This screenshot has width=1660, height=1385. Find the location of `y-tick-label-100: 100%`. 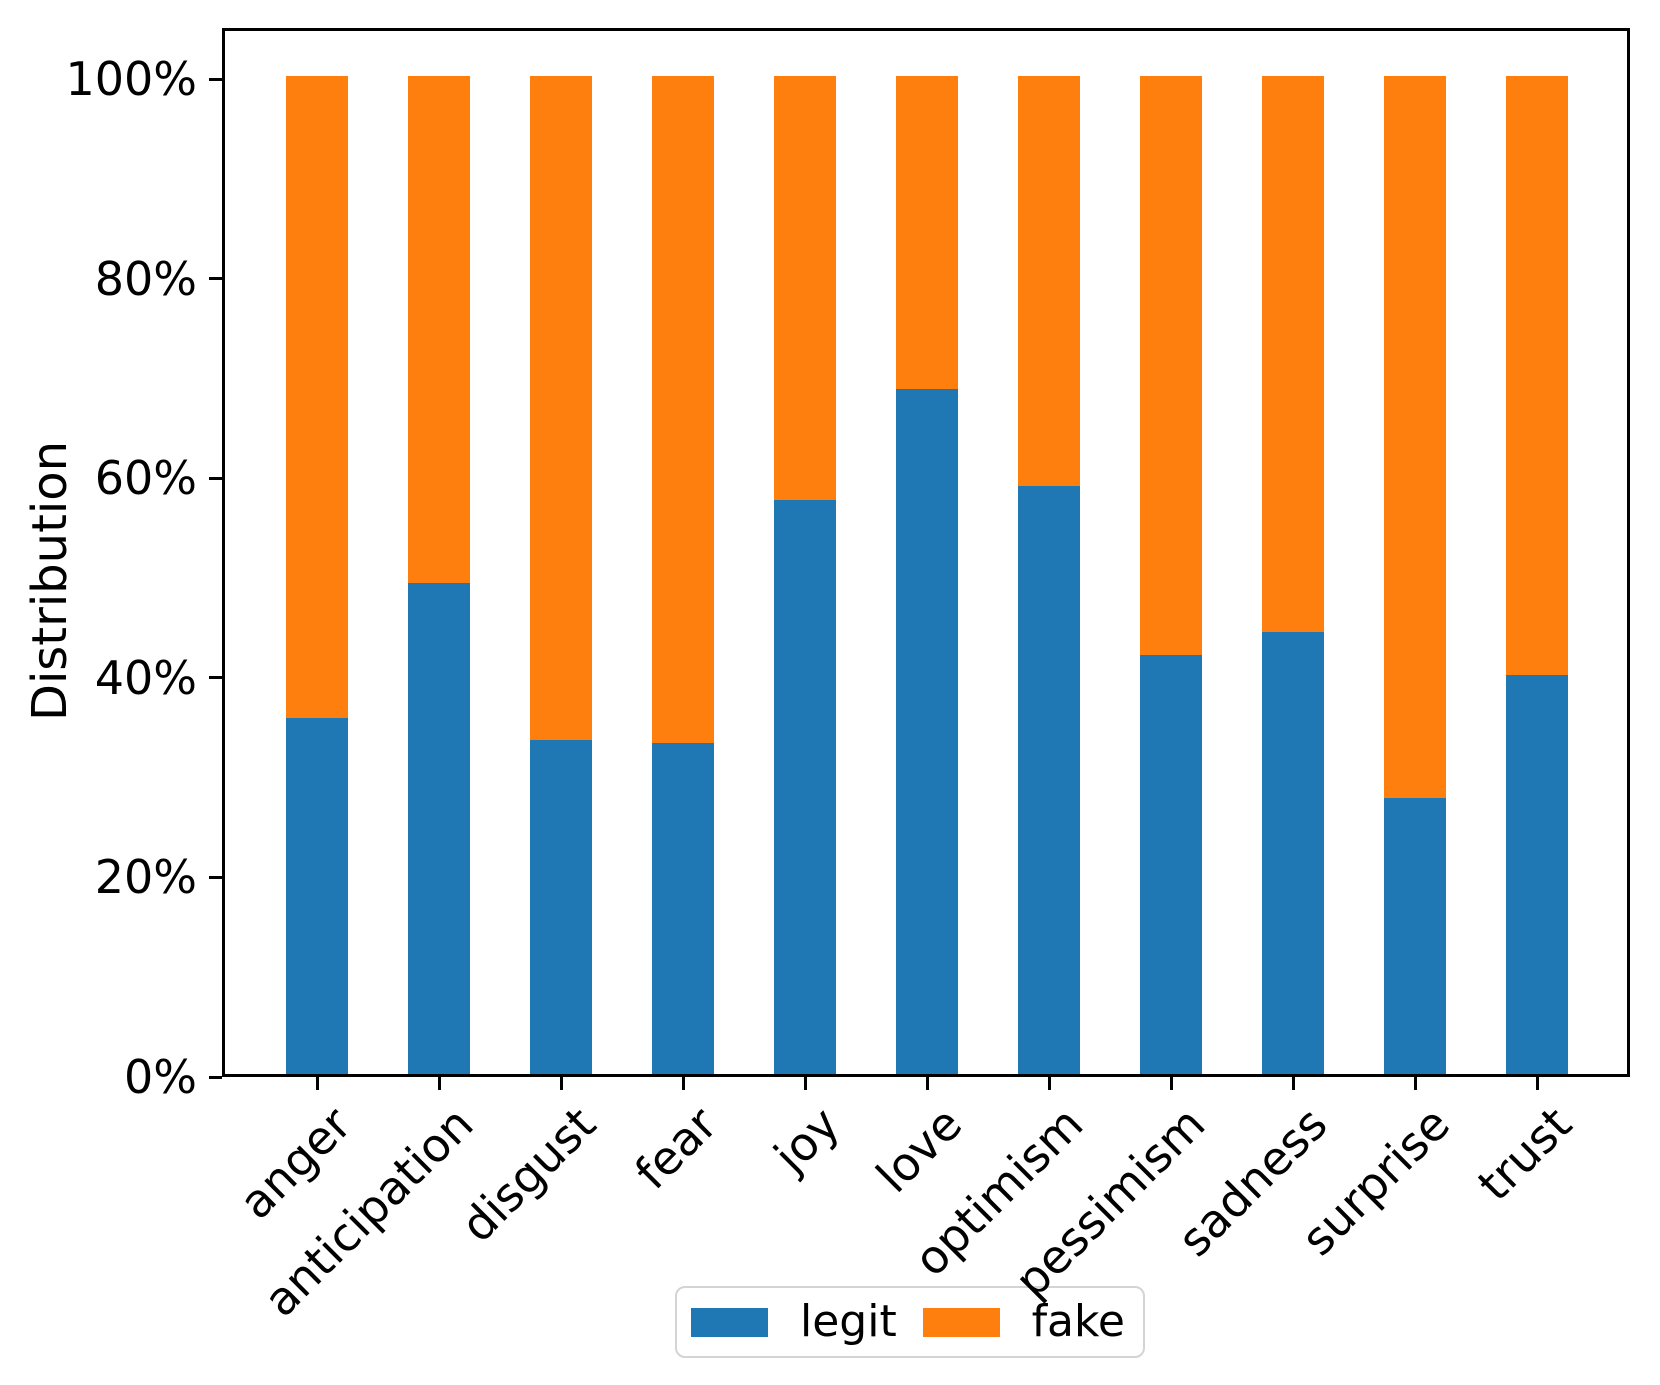

y-tick-label-100: 100% is located at coordinates (131, 79).